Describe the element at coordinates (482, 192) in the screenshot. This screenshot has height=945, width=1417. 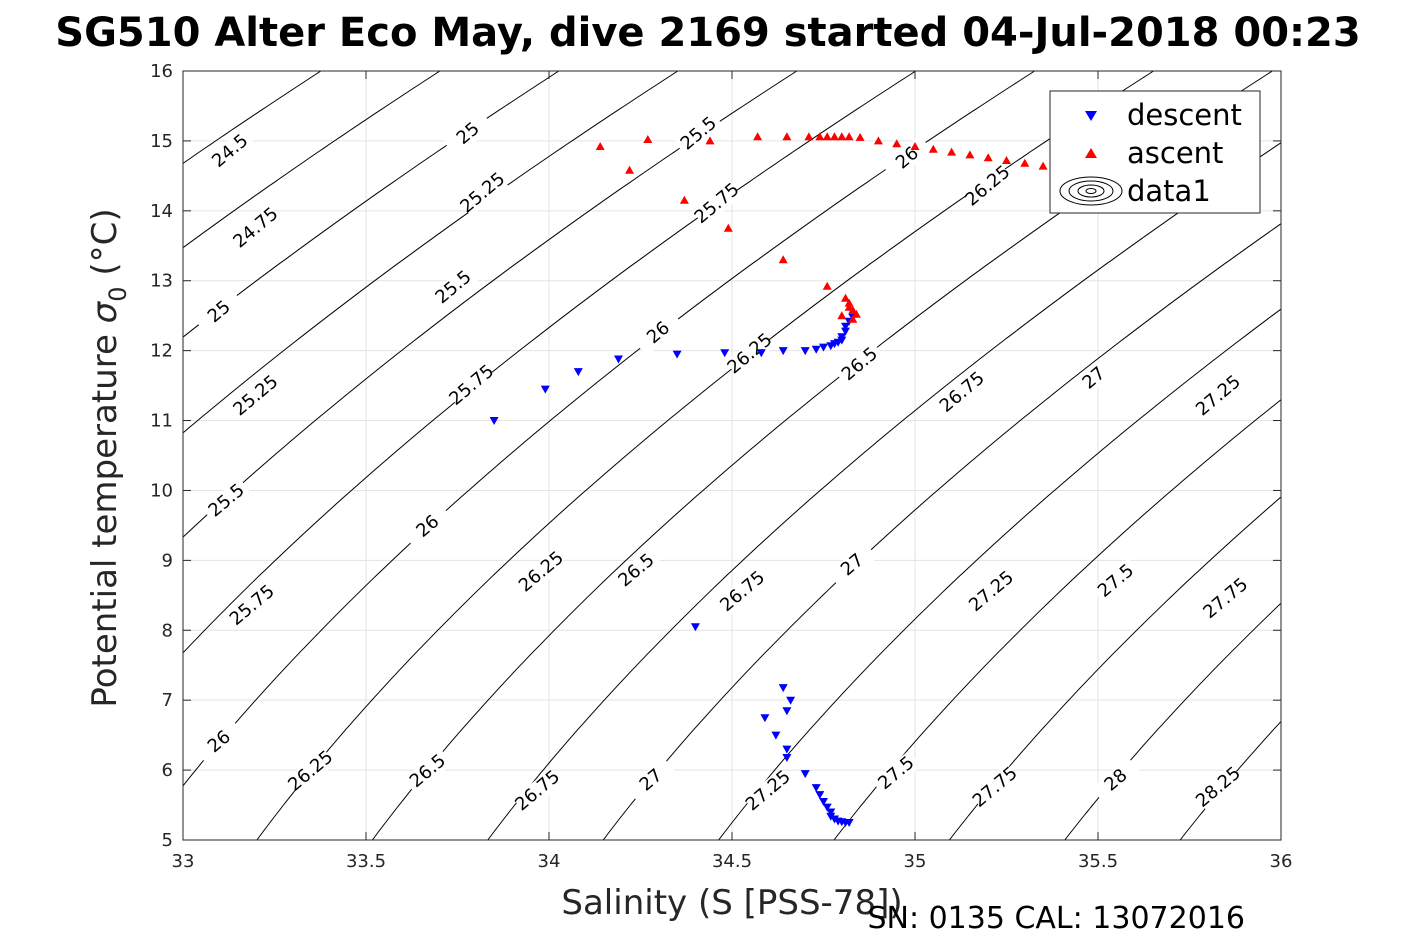
I see `contour-label: 25.25` at that location.